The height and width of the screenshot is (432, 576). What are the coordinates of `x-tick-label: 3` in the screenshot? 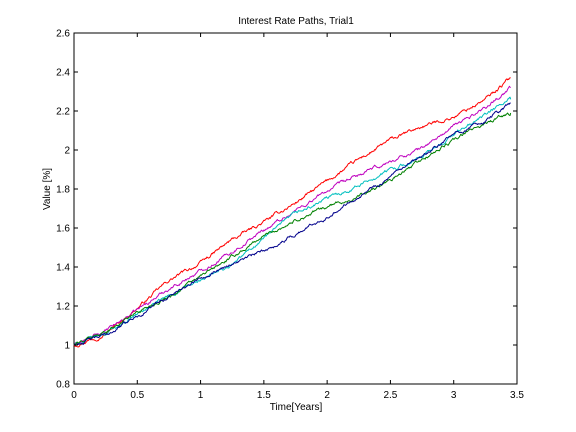 It's located at (454, 395).